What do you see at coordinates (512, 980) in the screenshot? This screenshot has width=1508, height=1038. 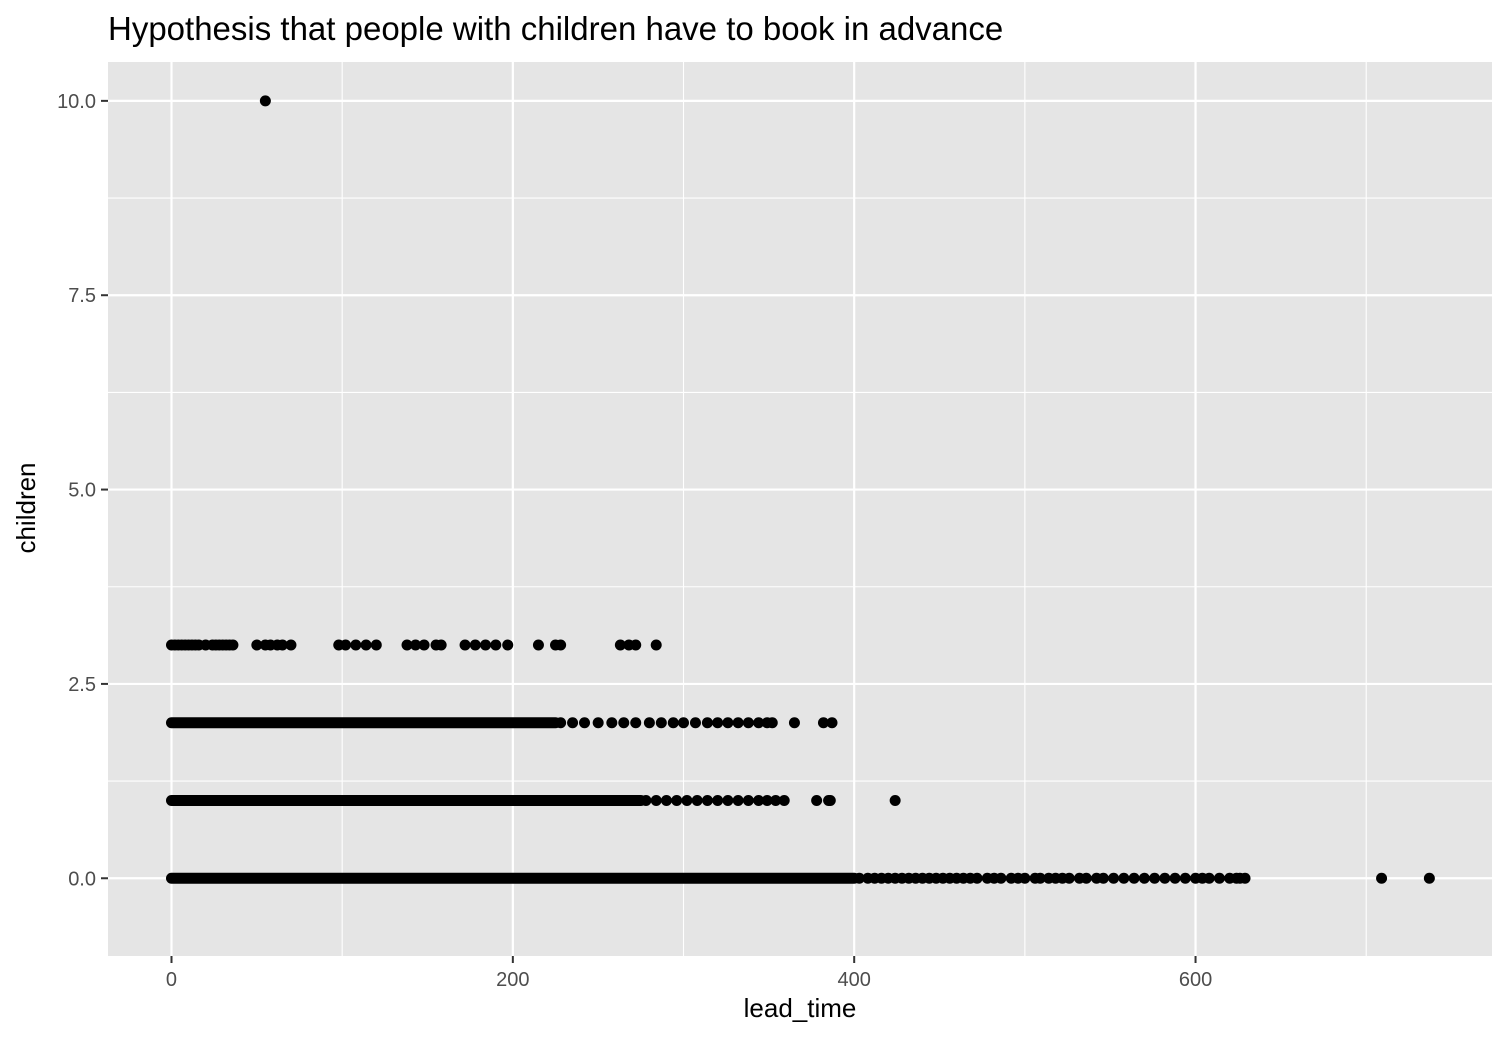 I see `x-tick-label: 200` at bounding box center [512, 980].